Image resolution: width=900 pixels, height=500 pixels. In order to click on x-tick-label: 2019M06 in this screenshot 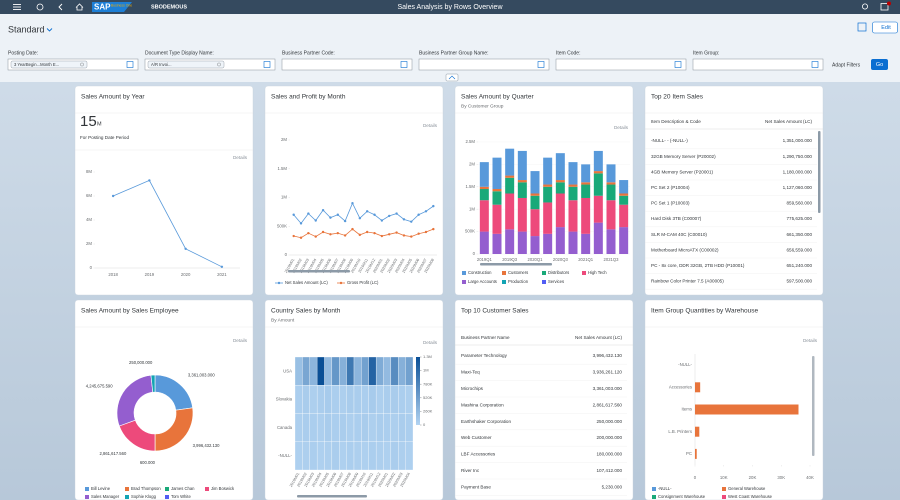, I will do `click(326, 266)`.